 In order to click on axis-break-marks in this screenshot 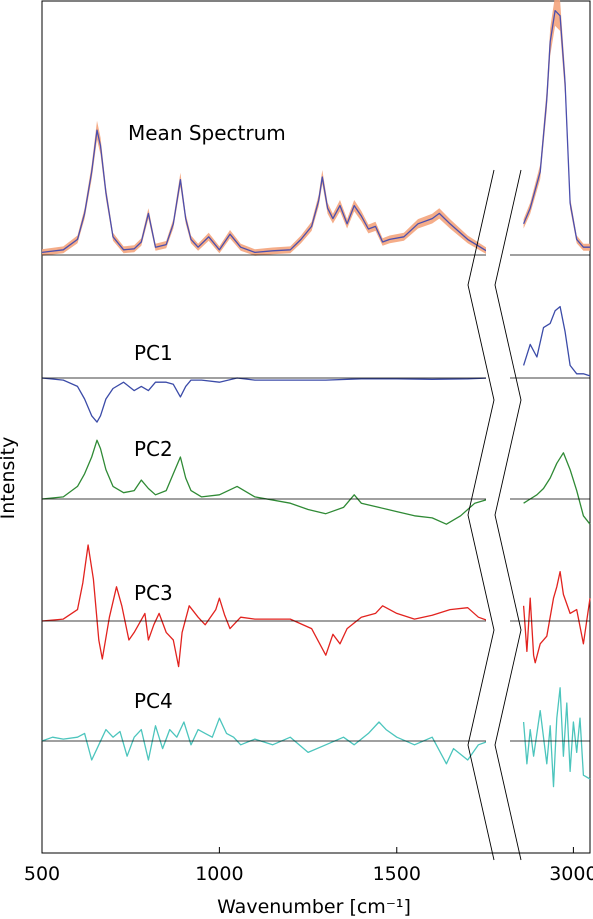, I will do `click(494, 431)`.